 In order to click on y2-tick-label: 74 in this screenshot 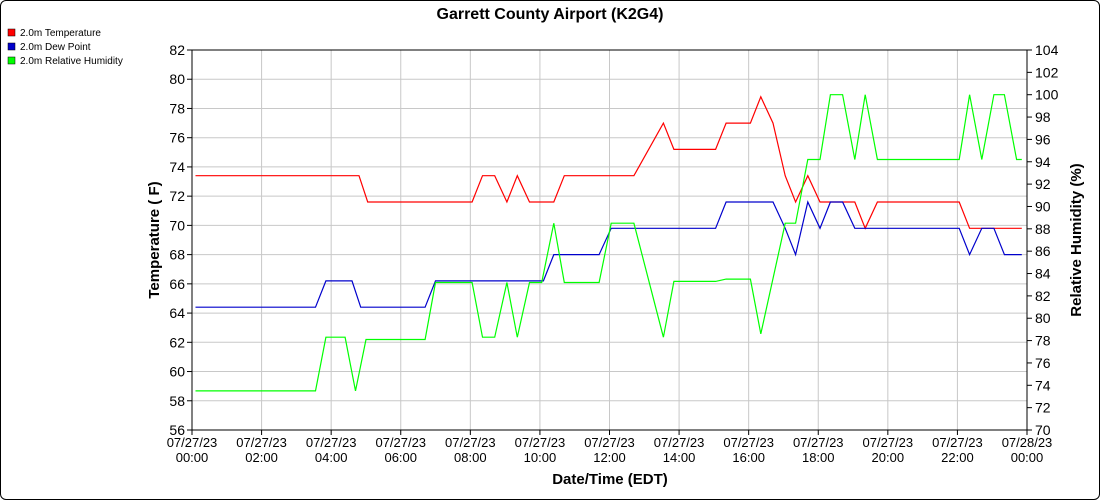, I will do `click(1043, 385)`.